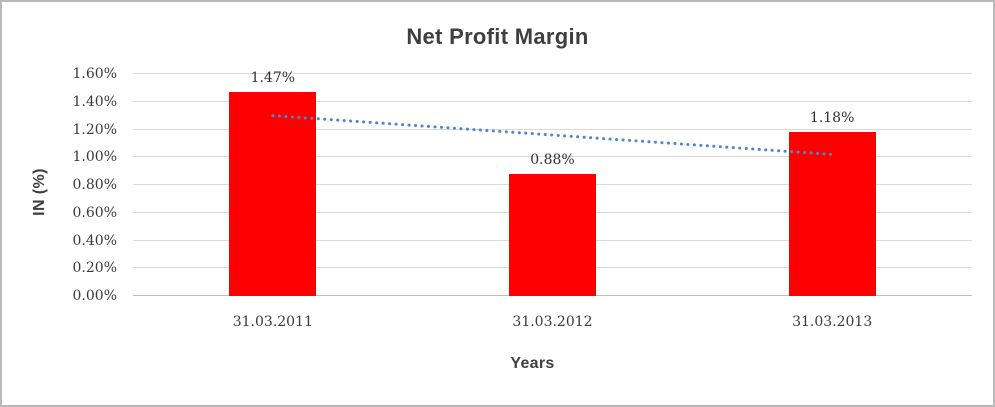 Image resolution: width=995 pixels, height=407 pixels. What do you see at coordinates (832, 322) in the screenshot?
I see `x-category-label: 31.03.2013` at bounding box center [832, 322].